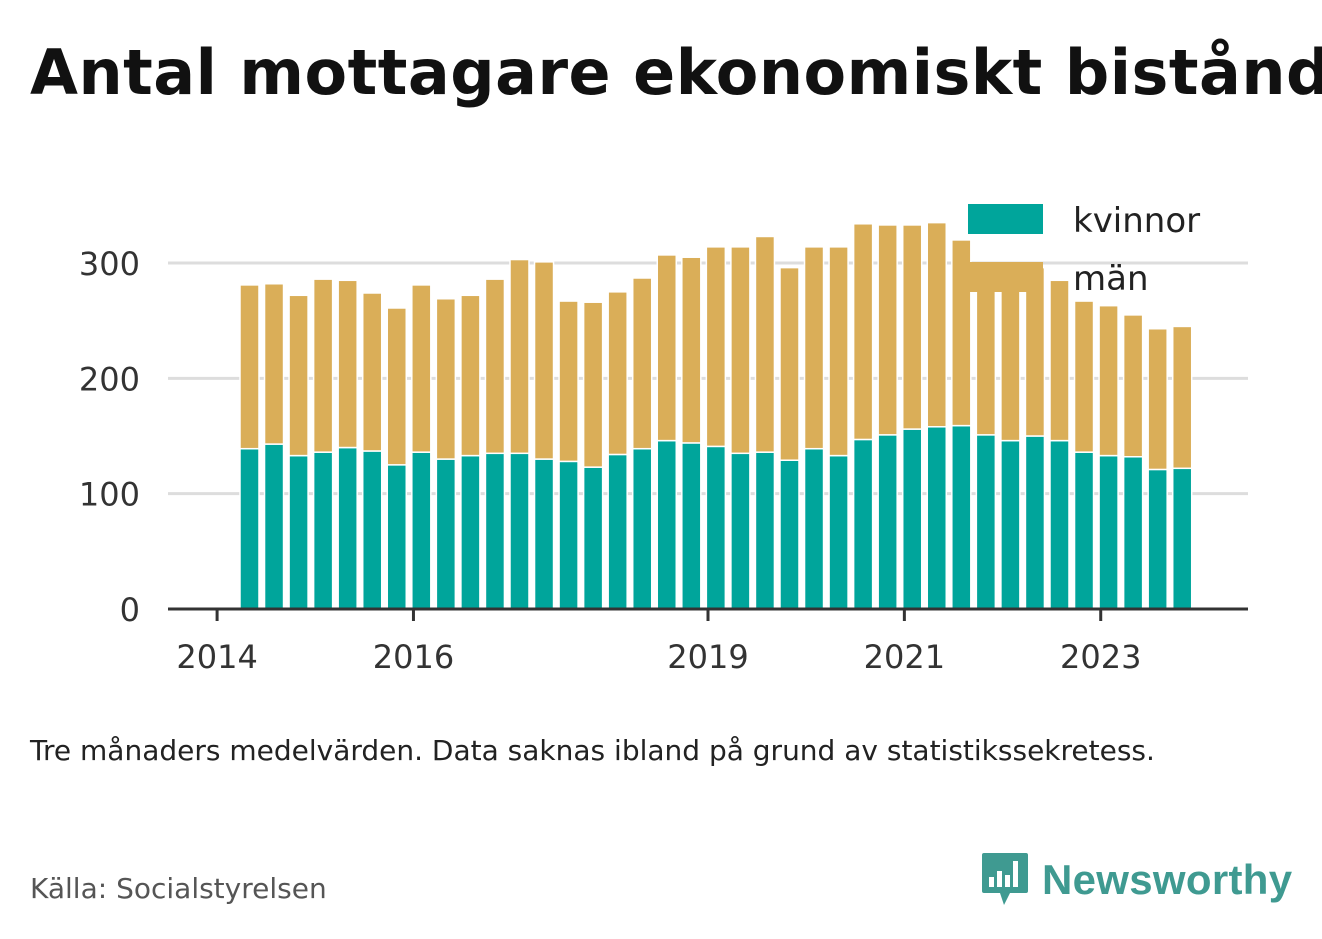  What do you see at coordinates (178, 888) in the screenshot?
I see `source-credit: Källa: Socialstyrelsen` at bounding box center [178, 888].